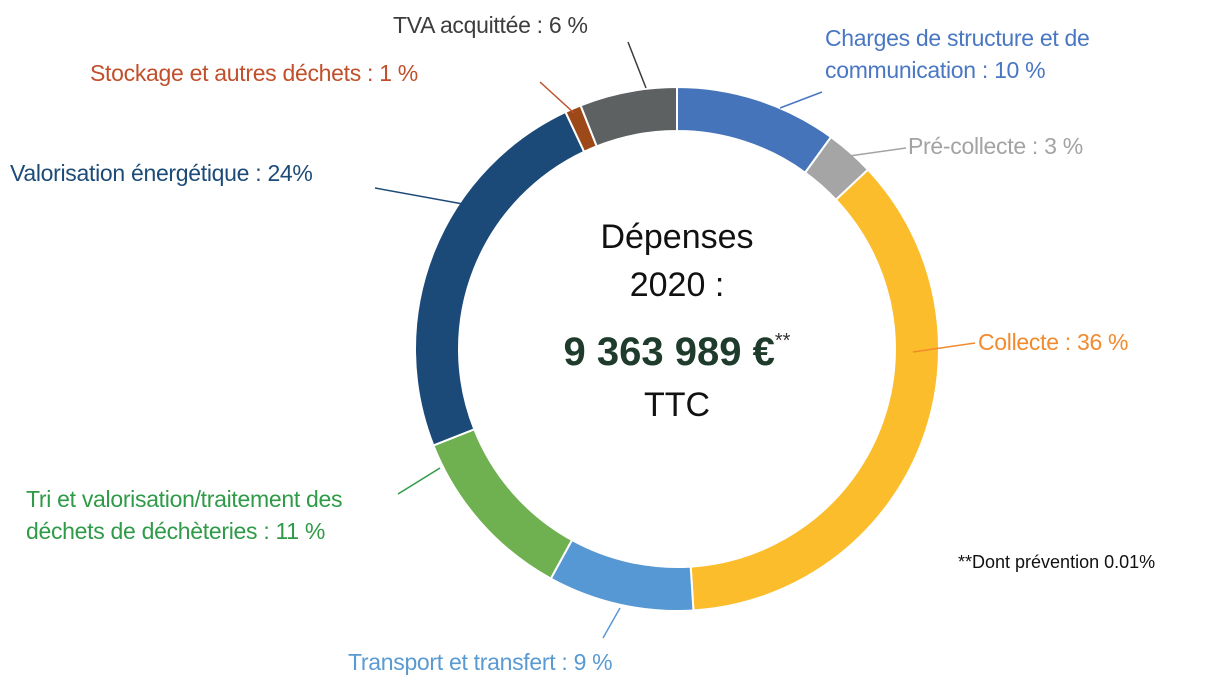 The image size is (1206, 678). Describe the element at coordinates (677, 405) in the screenshot. I see `center-line3: TTC` at that location.